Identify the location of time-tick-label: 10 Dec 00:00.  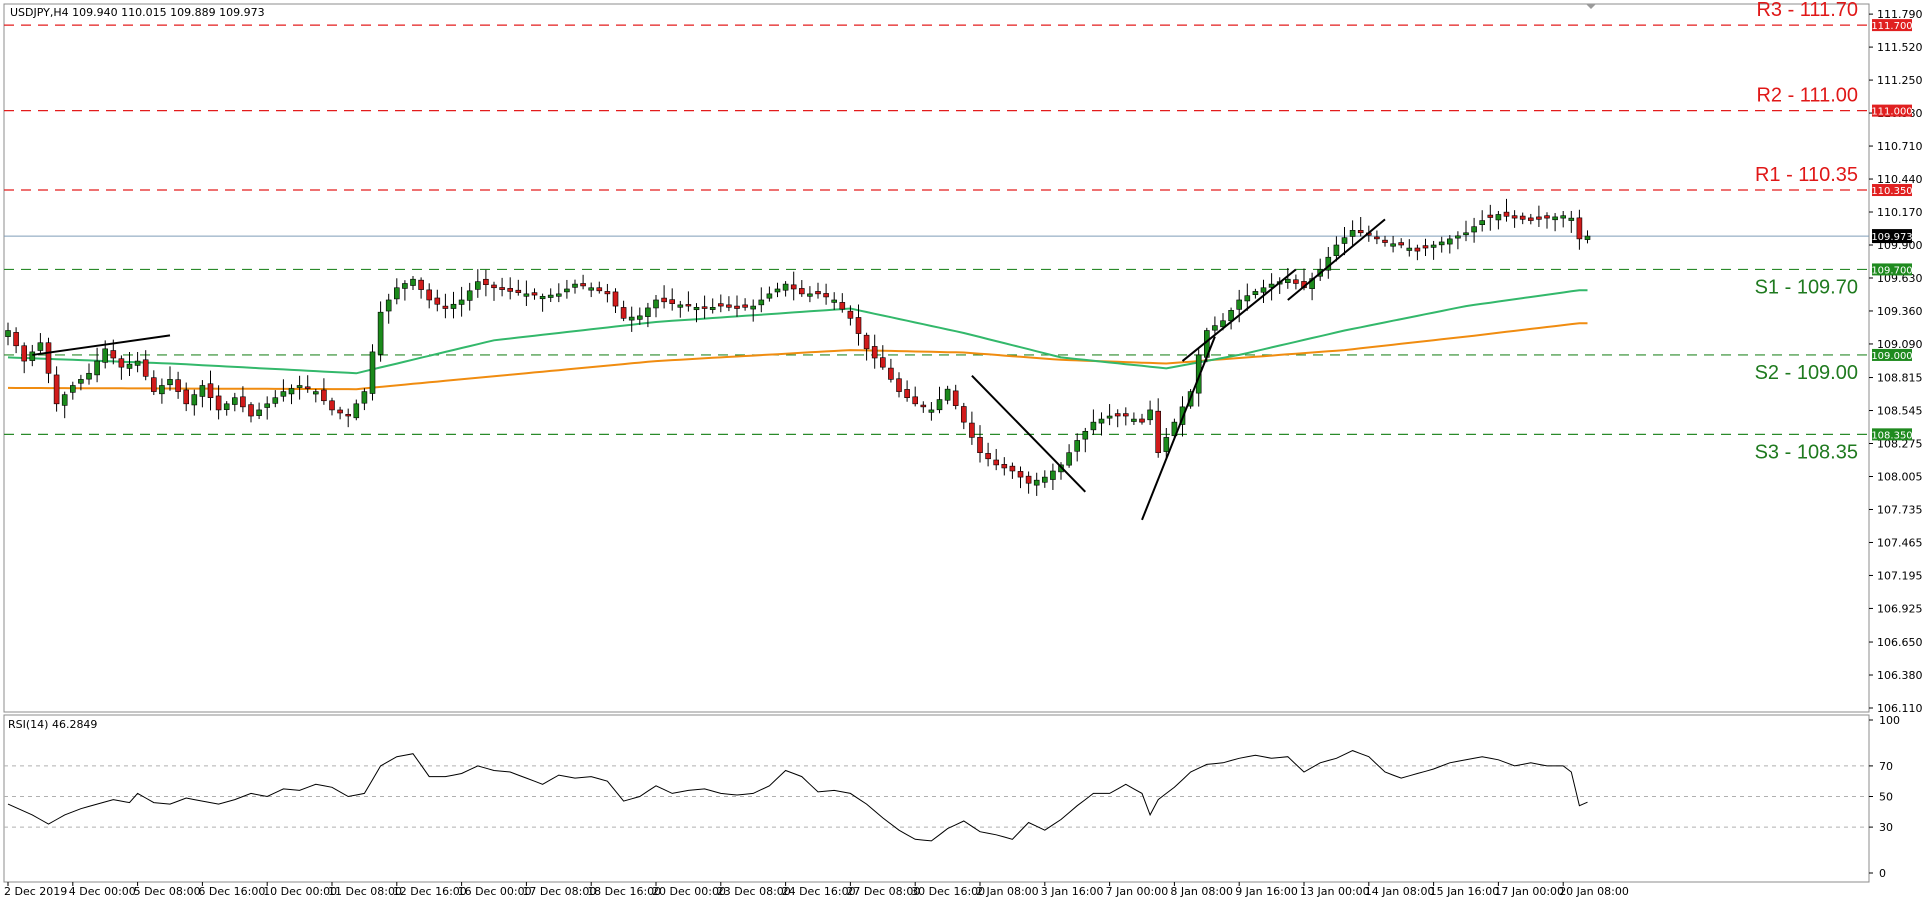
(300, 891).